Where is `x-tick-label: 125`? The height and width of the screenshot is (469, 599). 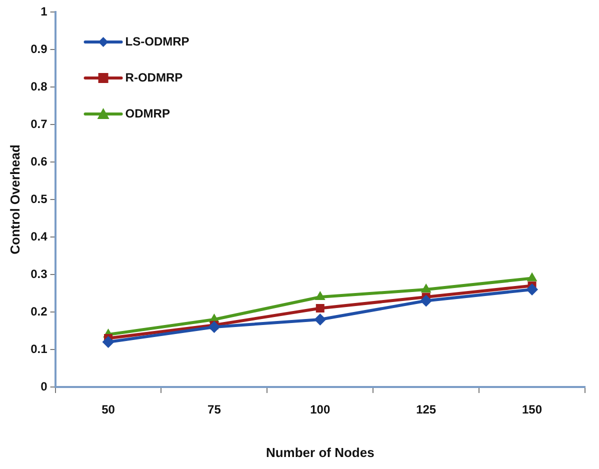 x-tick-label: 125 is located at coordinates (426, 409).